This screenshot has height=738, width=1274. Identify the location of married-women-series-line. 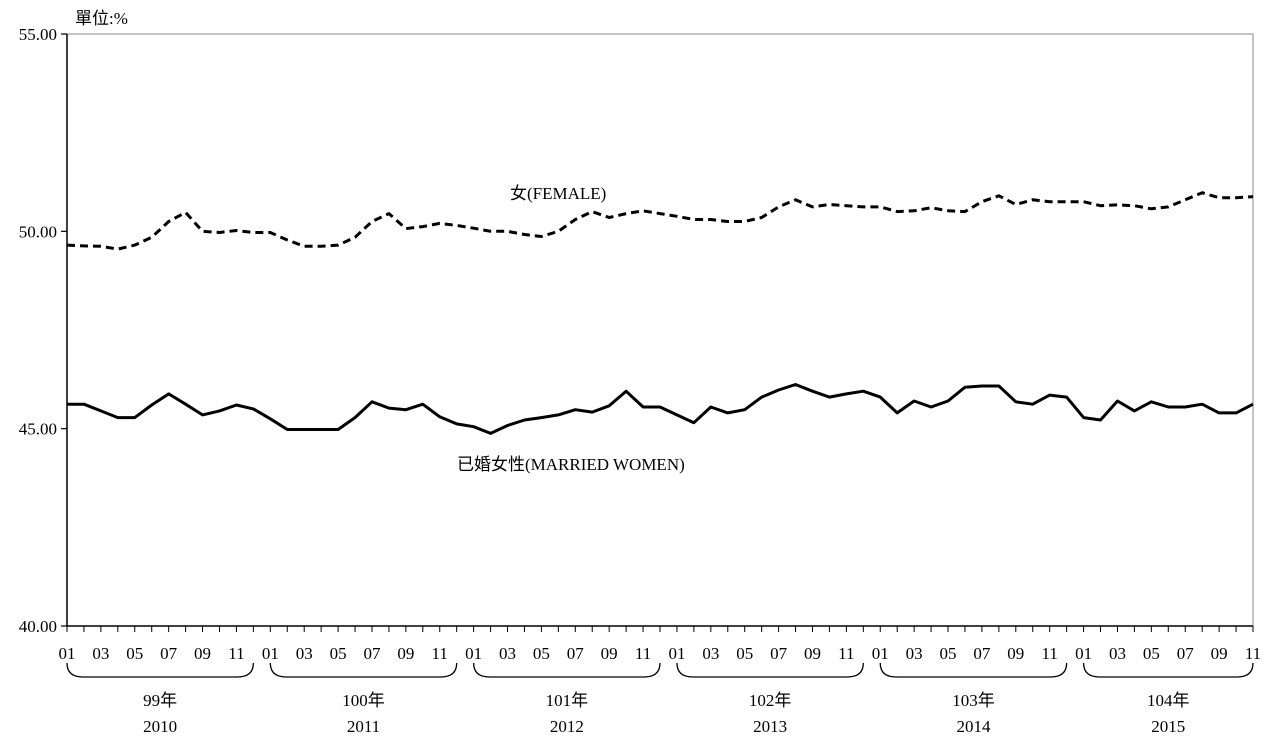
(660, 409).